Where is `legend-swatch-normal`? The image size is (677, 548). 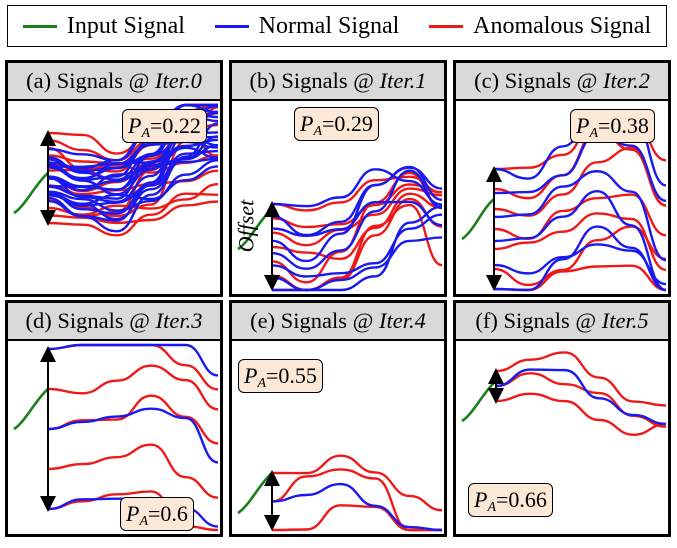
legend-swatch-normal is located at coordinates (231, 26).